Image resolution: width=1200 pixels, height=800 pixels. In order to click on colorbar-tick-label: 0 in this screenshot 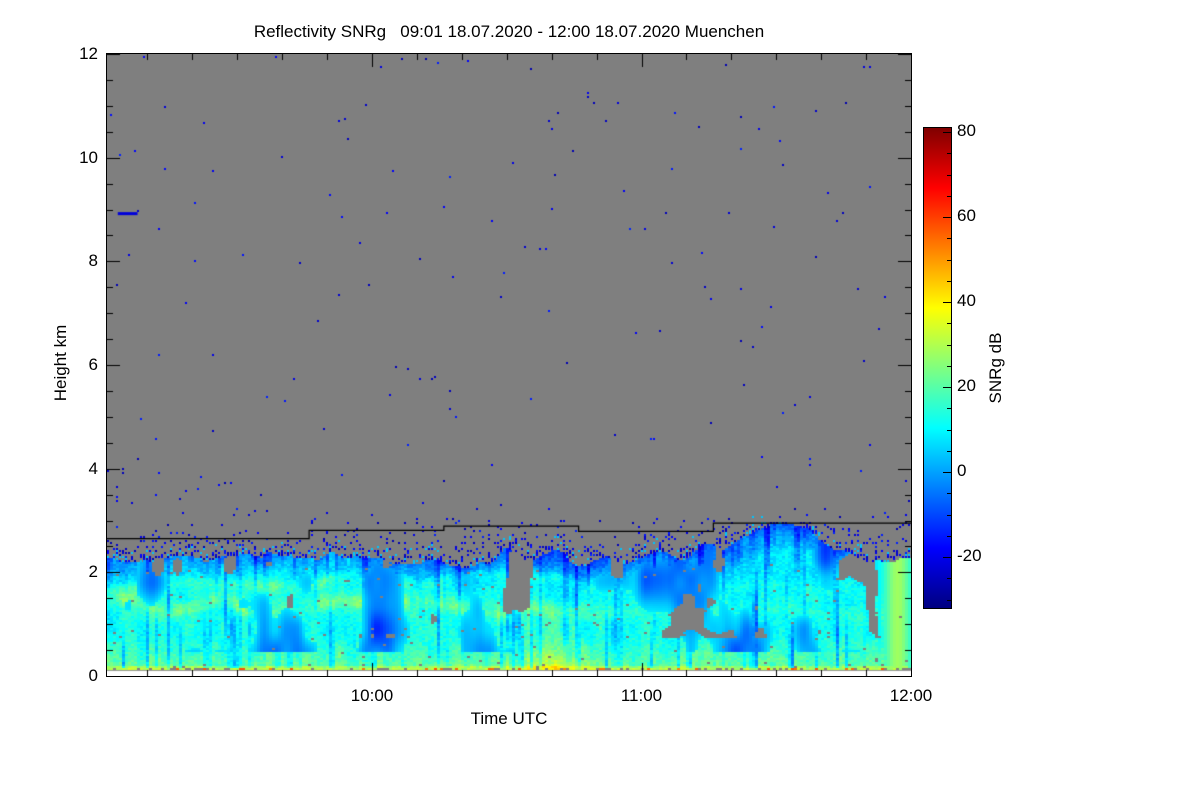, I will do `click(962, 471)`.